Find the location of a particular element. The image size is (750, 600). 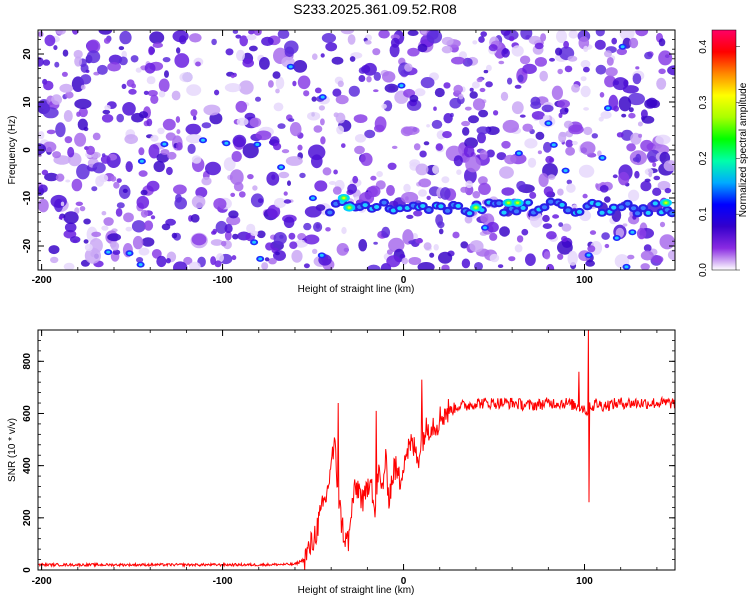

chart-title: S233.2025.361.09.52.R08 is located at coordinates (375, 9).